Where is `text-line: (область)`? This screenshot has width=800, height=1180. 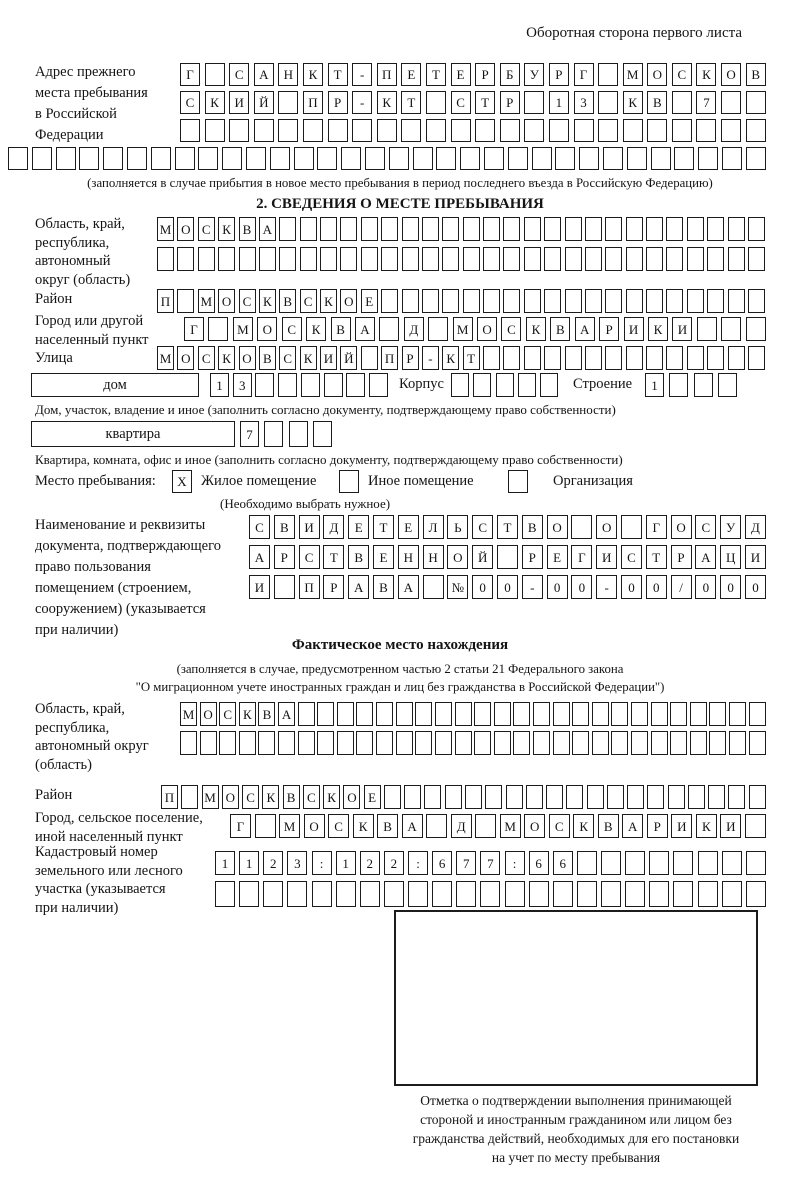 text-line: (область) is located at coordinates (63, 764).